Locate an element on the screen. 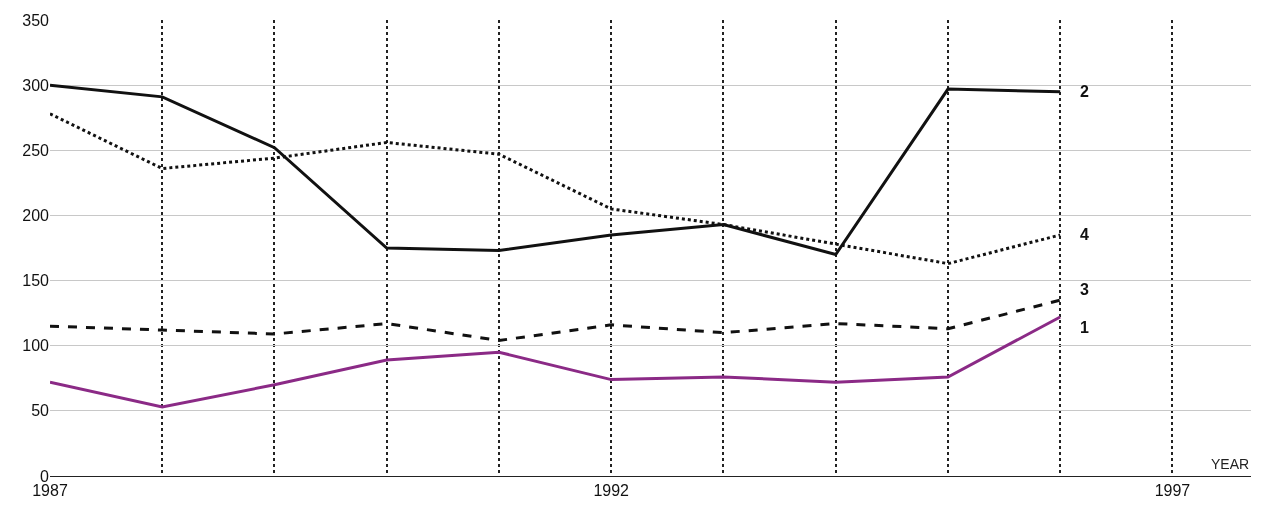  series-label: 2 is located at coordinates (1084, 91).